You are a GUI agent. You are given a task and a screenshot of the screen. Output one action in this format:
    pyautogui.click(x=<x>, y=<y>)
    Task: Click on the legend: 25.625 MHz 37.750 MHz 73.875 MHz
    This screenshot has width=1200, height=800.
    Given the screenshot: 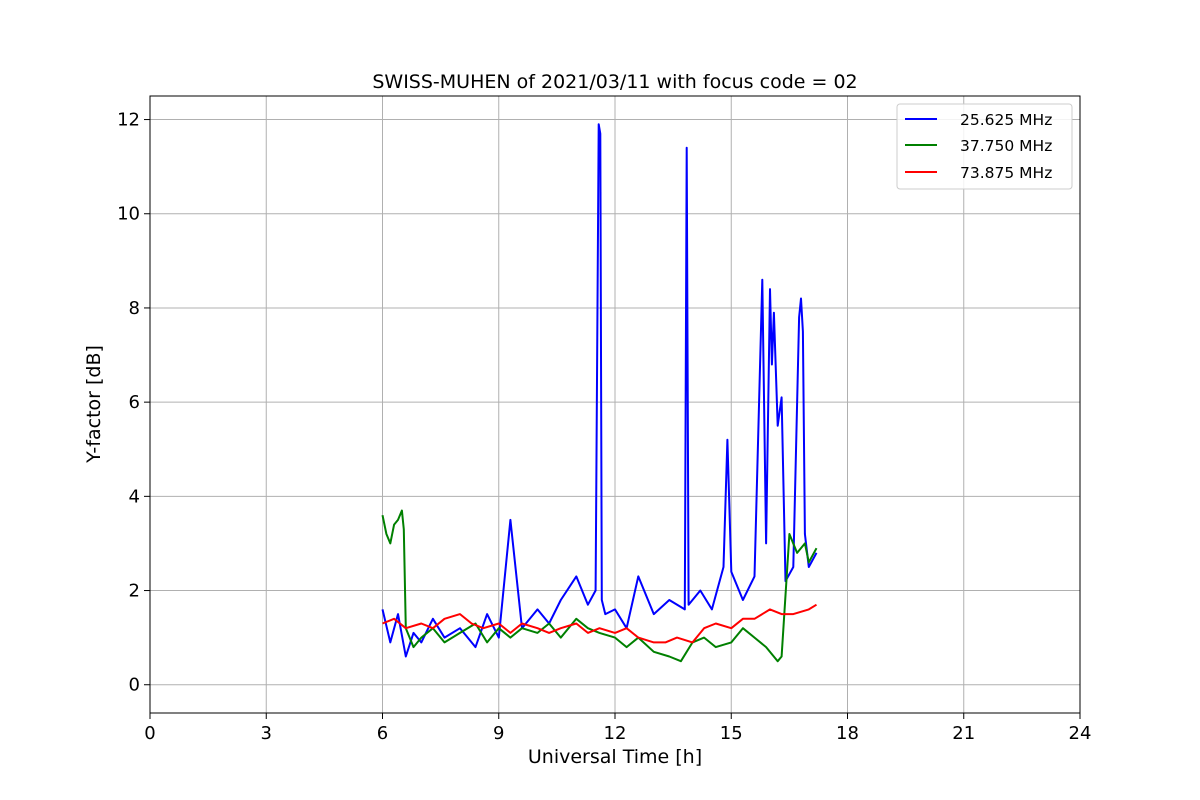 What is the action you would take?
    pyautogui.click(x=984, y=146)
    